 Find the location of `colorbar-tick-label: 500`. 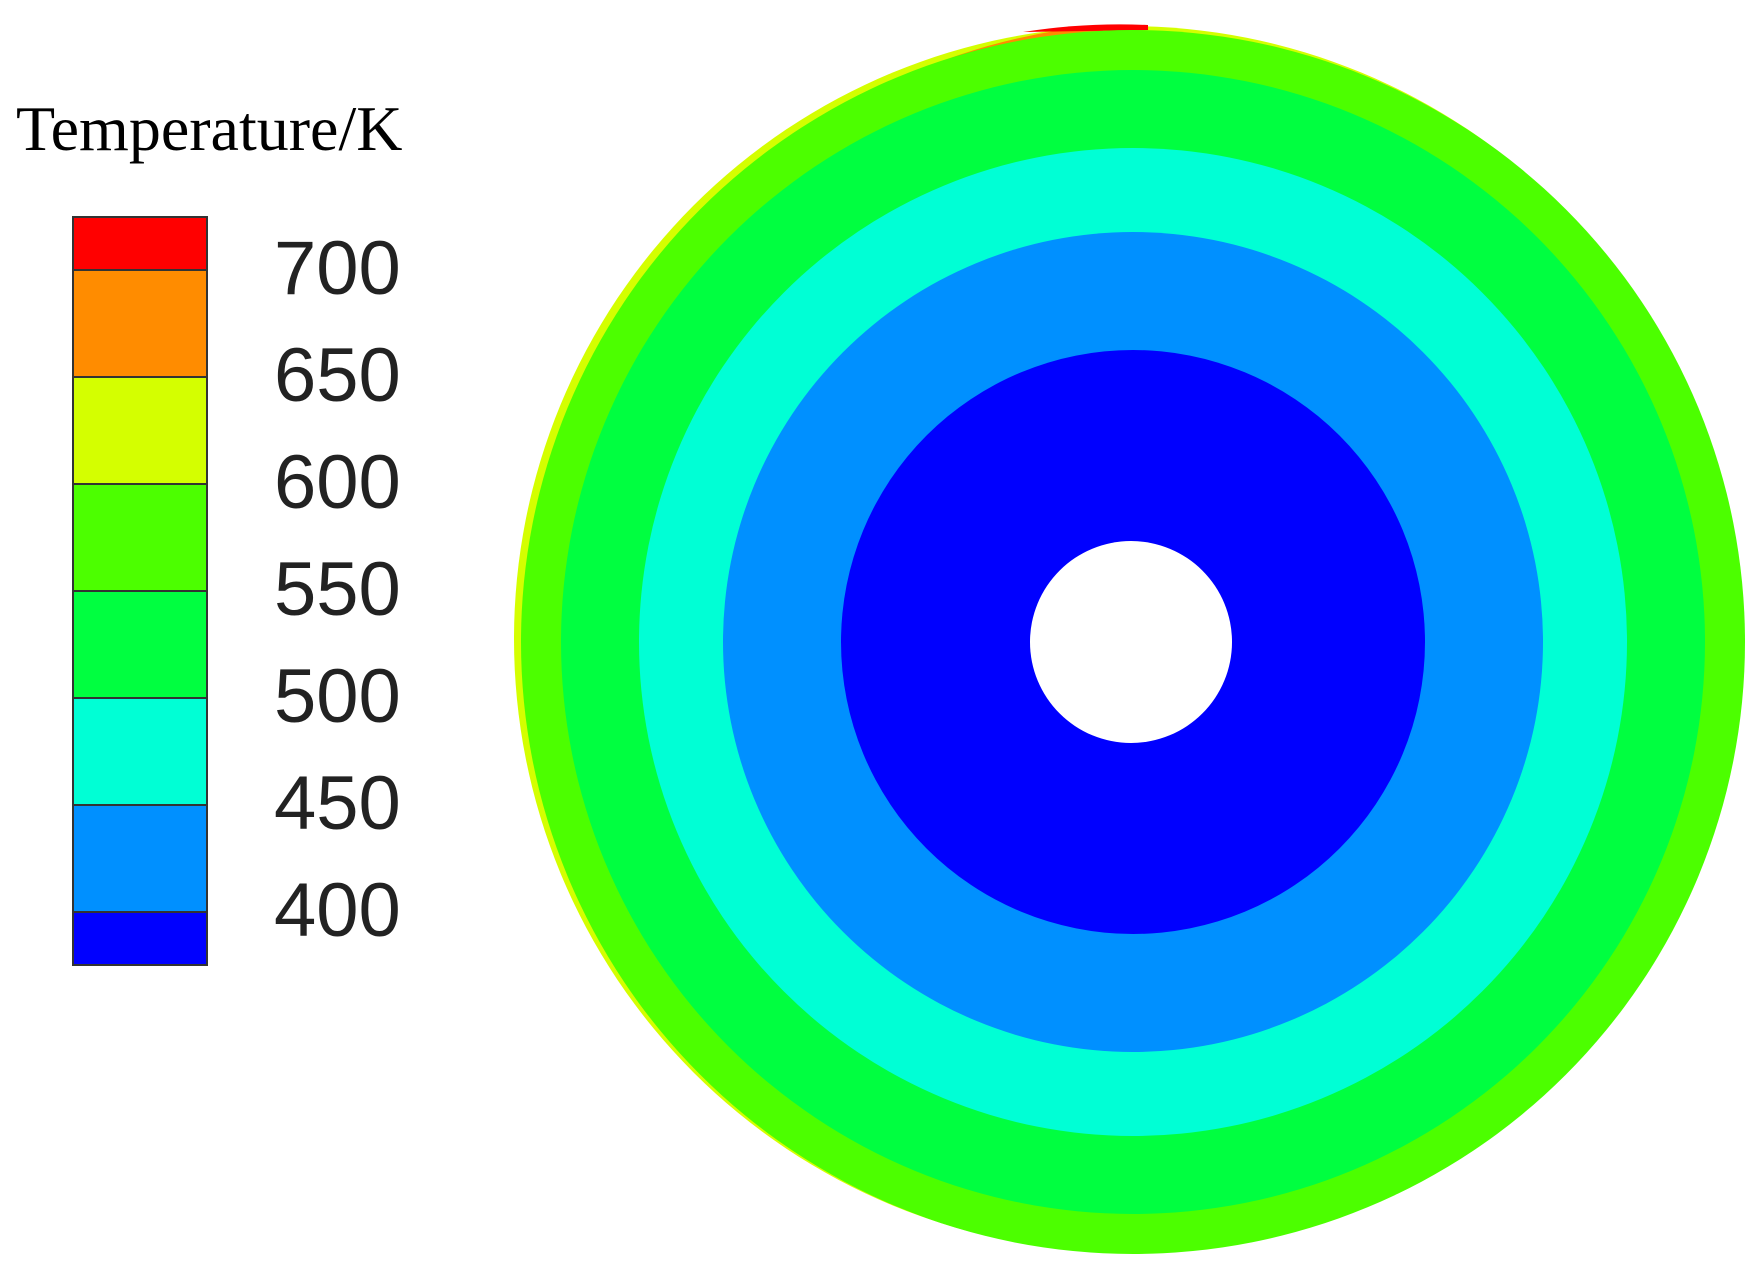

colorbar-tick-label: 500 is located at coordinates (337, 696).